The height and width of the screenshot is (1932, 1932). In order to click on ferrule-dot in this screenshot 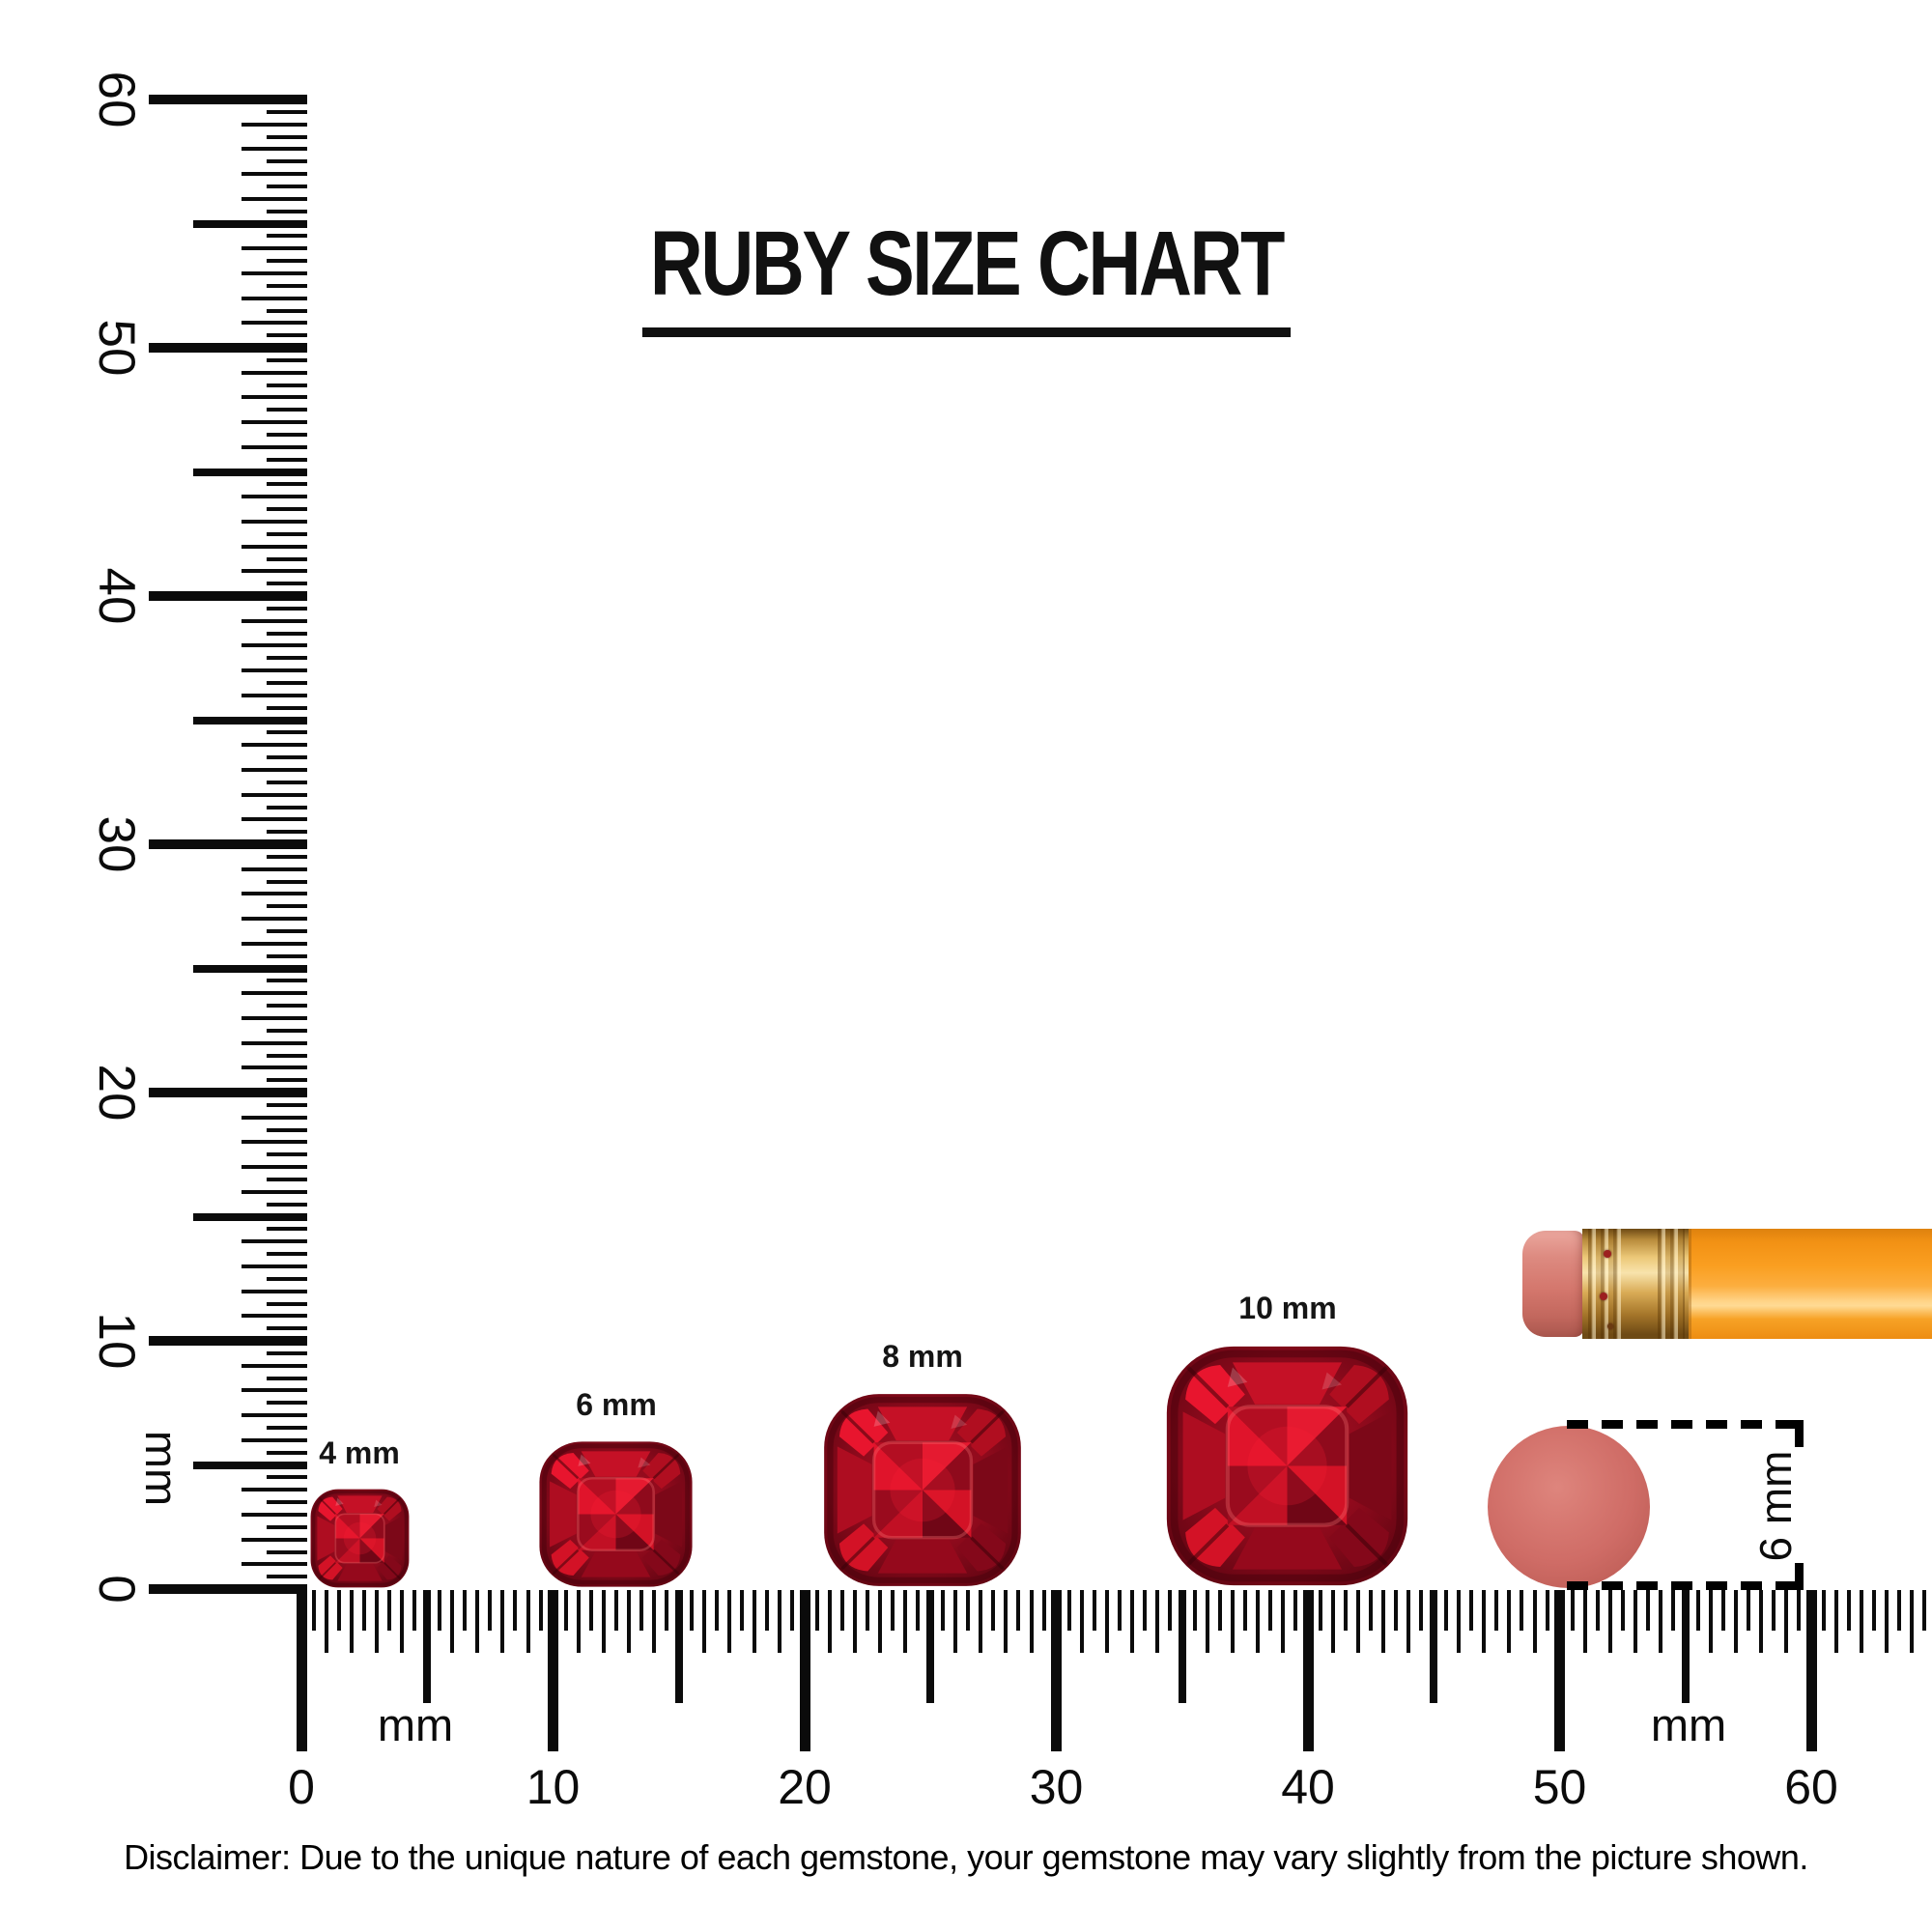, I will do `click(1603, 1296)`.